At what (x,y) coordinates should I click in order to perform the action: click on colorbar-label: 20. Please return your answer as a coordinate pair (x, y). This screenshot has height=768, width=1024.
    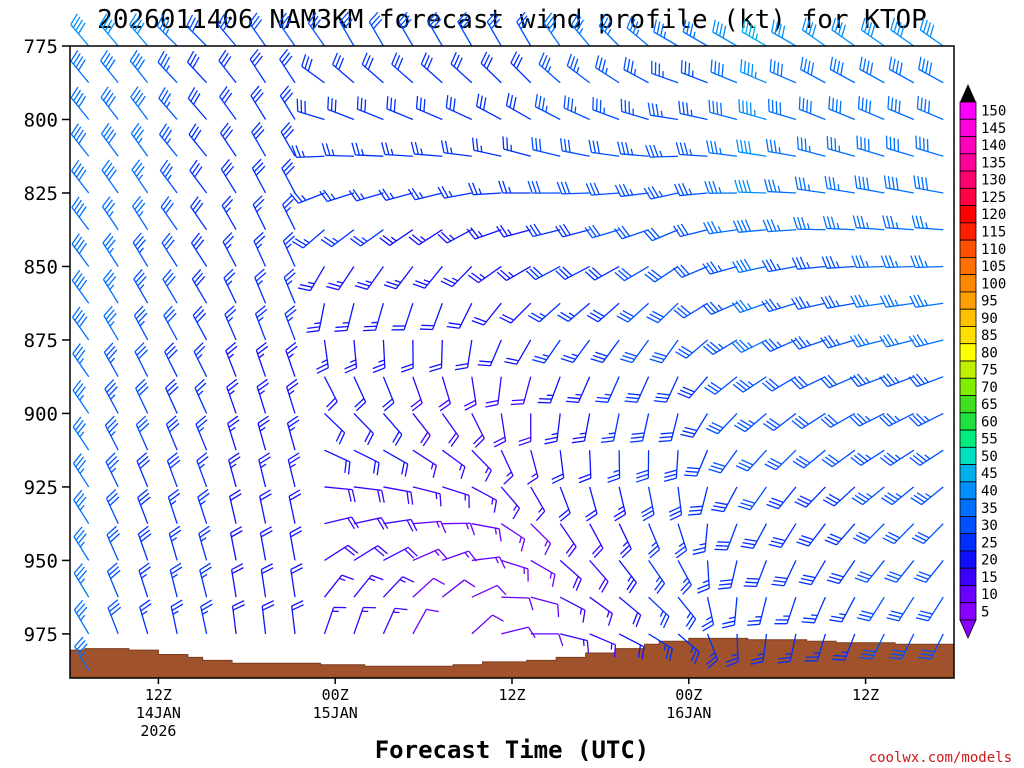
    Looking at the image, I should click on (989, 561).